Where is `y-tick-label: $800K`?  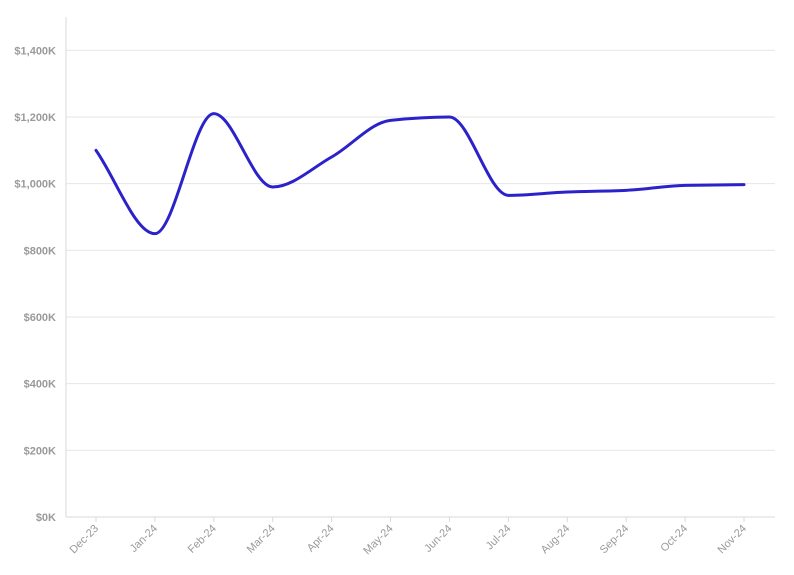 y-tick-label: $800K is located at coordinates (40, 251).